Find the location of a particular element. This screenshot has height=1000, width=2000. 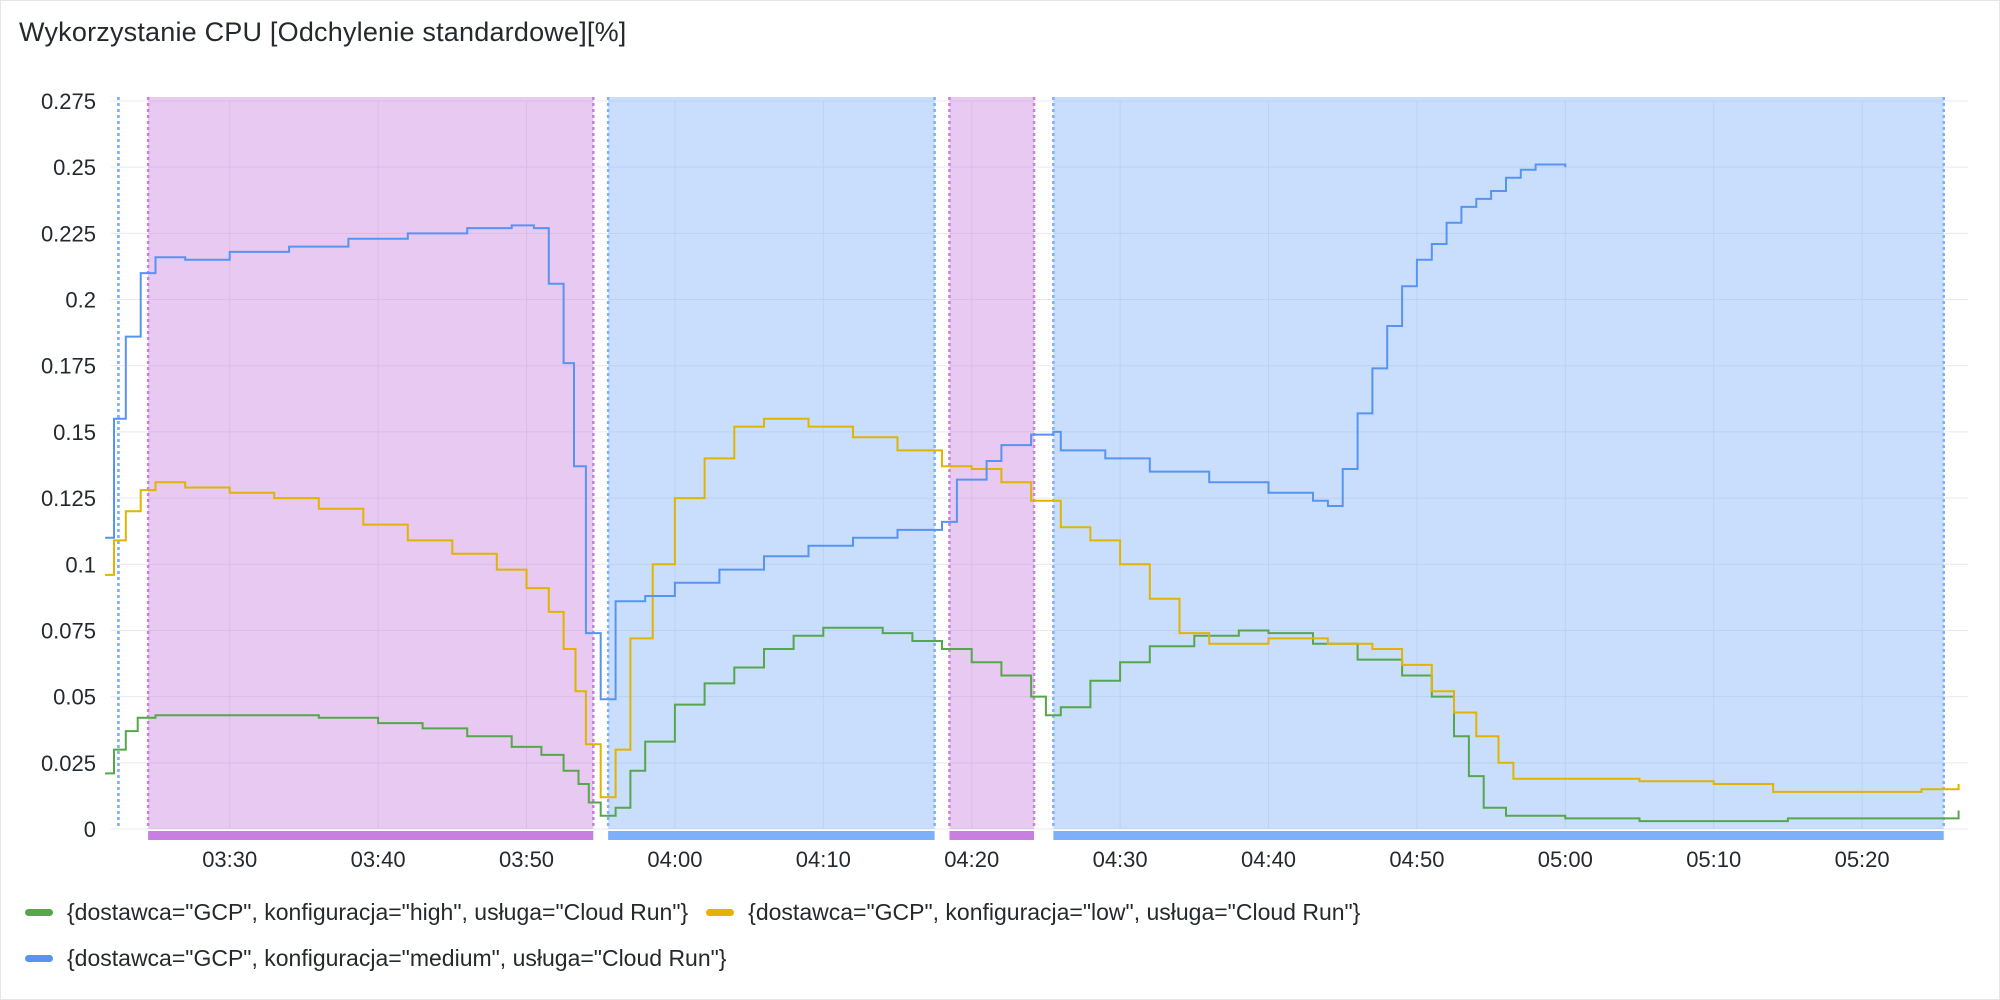

y-tick-label: 0.075 is located at coordinates (68, 630).